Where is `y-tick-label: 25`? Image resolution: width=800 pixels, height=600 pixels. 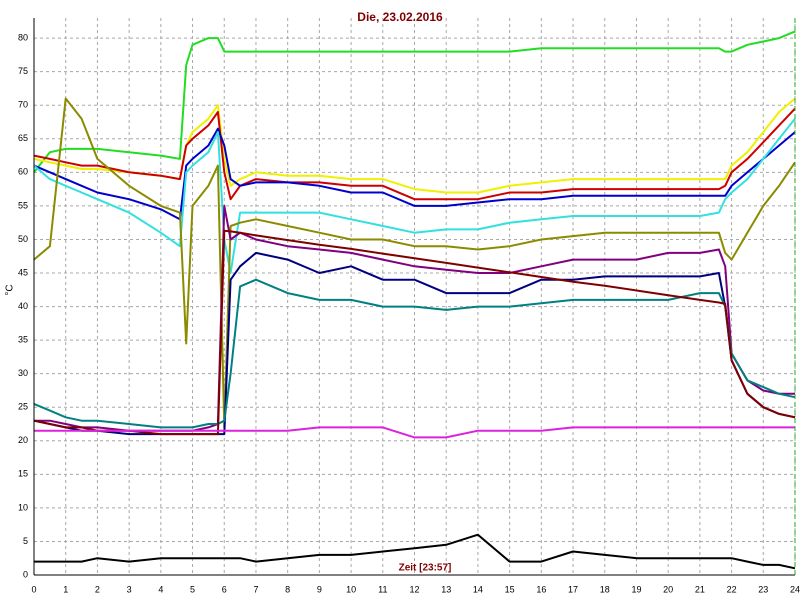 y-tick-label: 25 is located at coordinates (23, 407).